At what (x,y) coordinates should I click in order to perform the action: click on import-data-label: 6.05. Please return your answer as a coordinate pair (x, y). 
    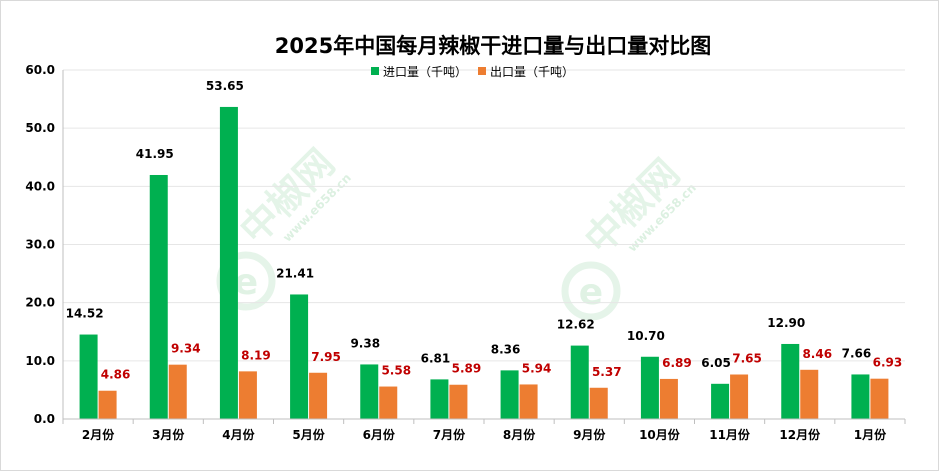
    Looking at the image, I should click on (716, 363).